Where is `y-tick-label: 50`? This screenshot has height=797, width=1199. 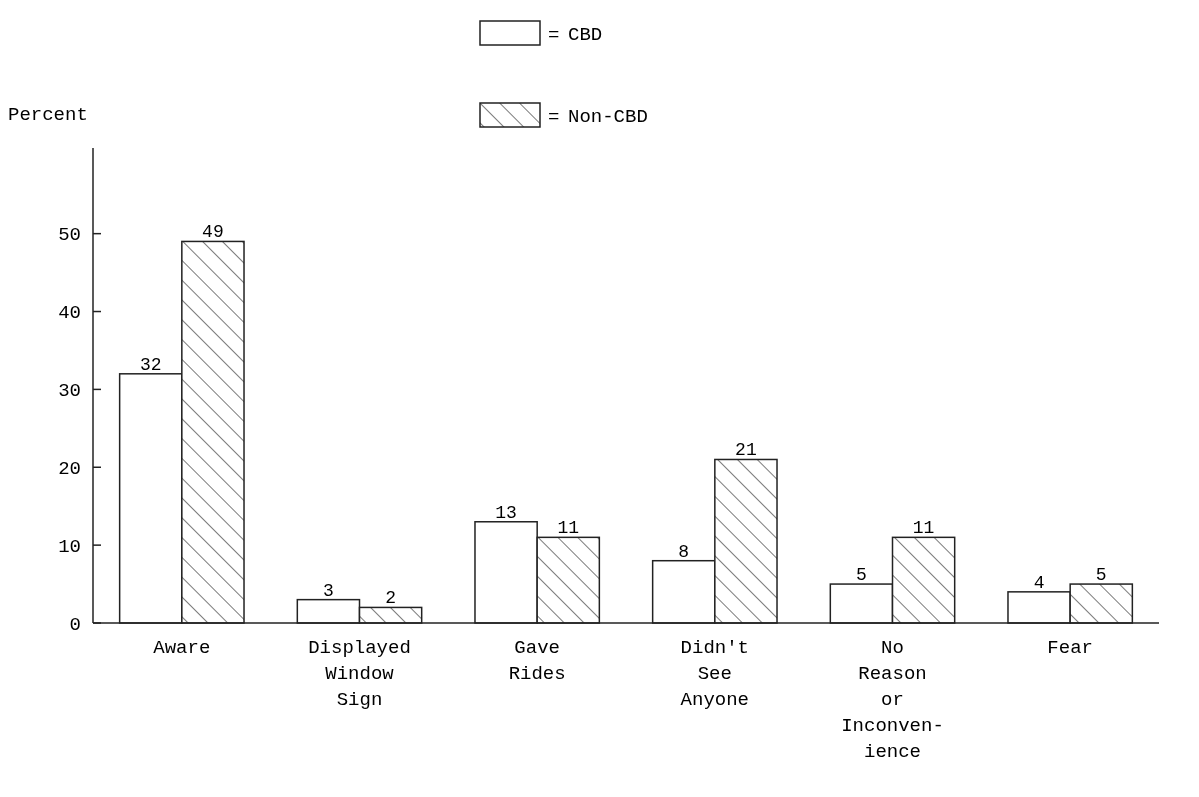 y-tick-label: 50 is located at coordinates (69, 235).